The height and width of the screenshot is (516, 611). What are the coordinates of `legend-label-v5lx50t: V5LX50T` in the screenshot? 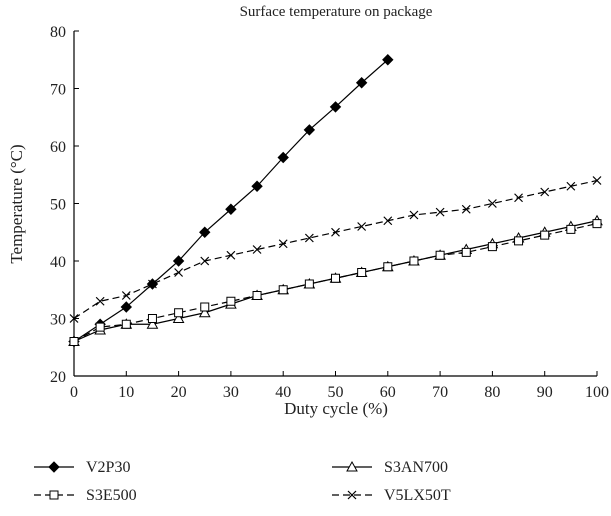 It's located at (417, 495).